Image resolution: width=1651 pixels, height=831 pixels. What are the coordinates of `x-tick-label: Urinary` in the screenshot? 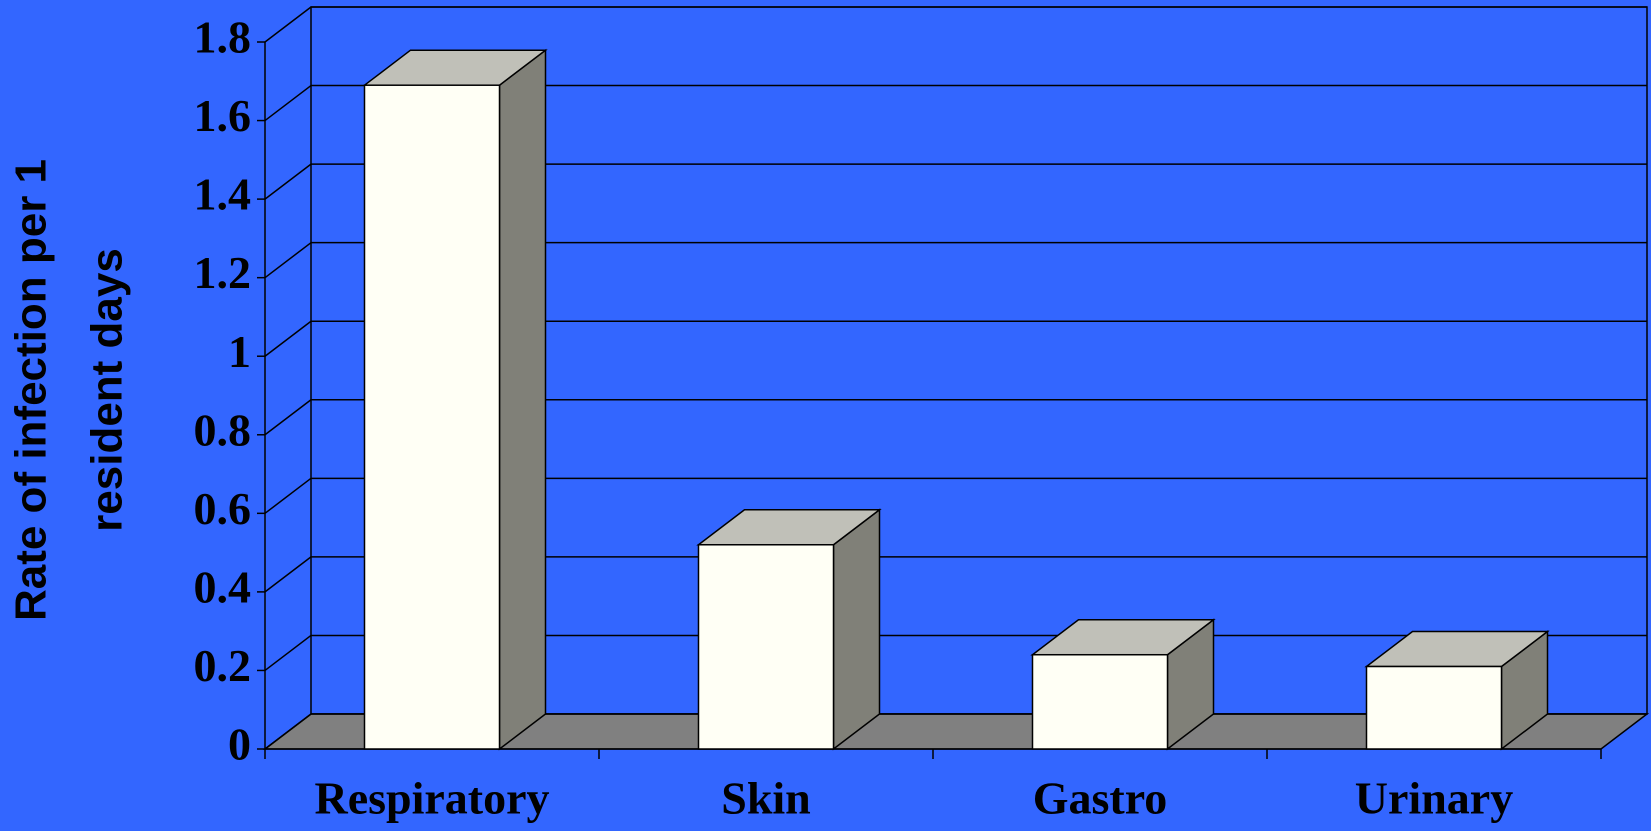 It's located at (1434, 798).